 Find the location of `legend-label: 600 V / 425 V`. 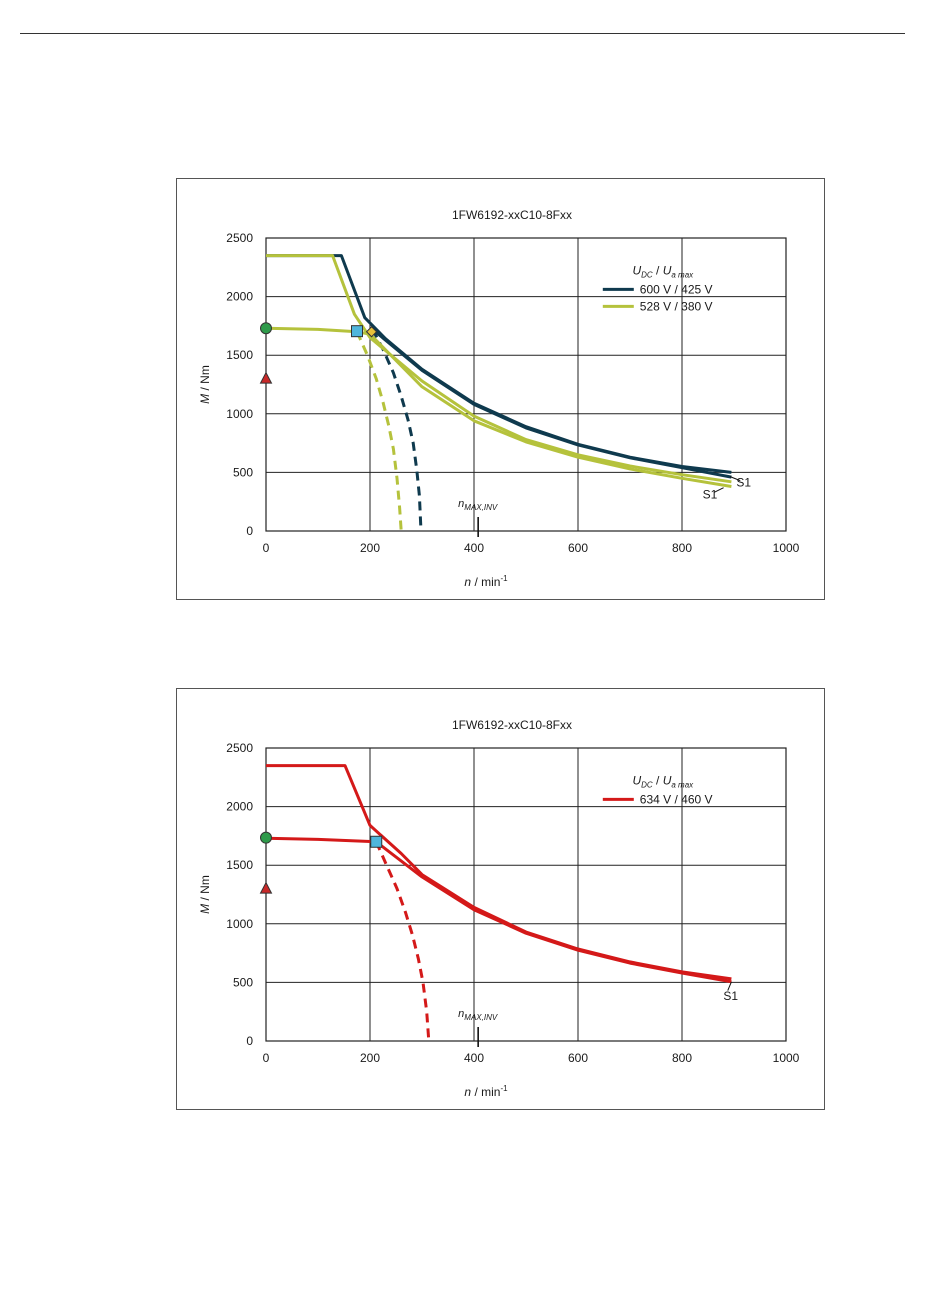

legend-label: 600 V / 425 V is located at coordinates (676, 289).